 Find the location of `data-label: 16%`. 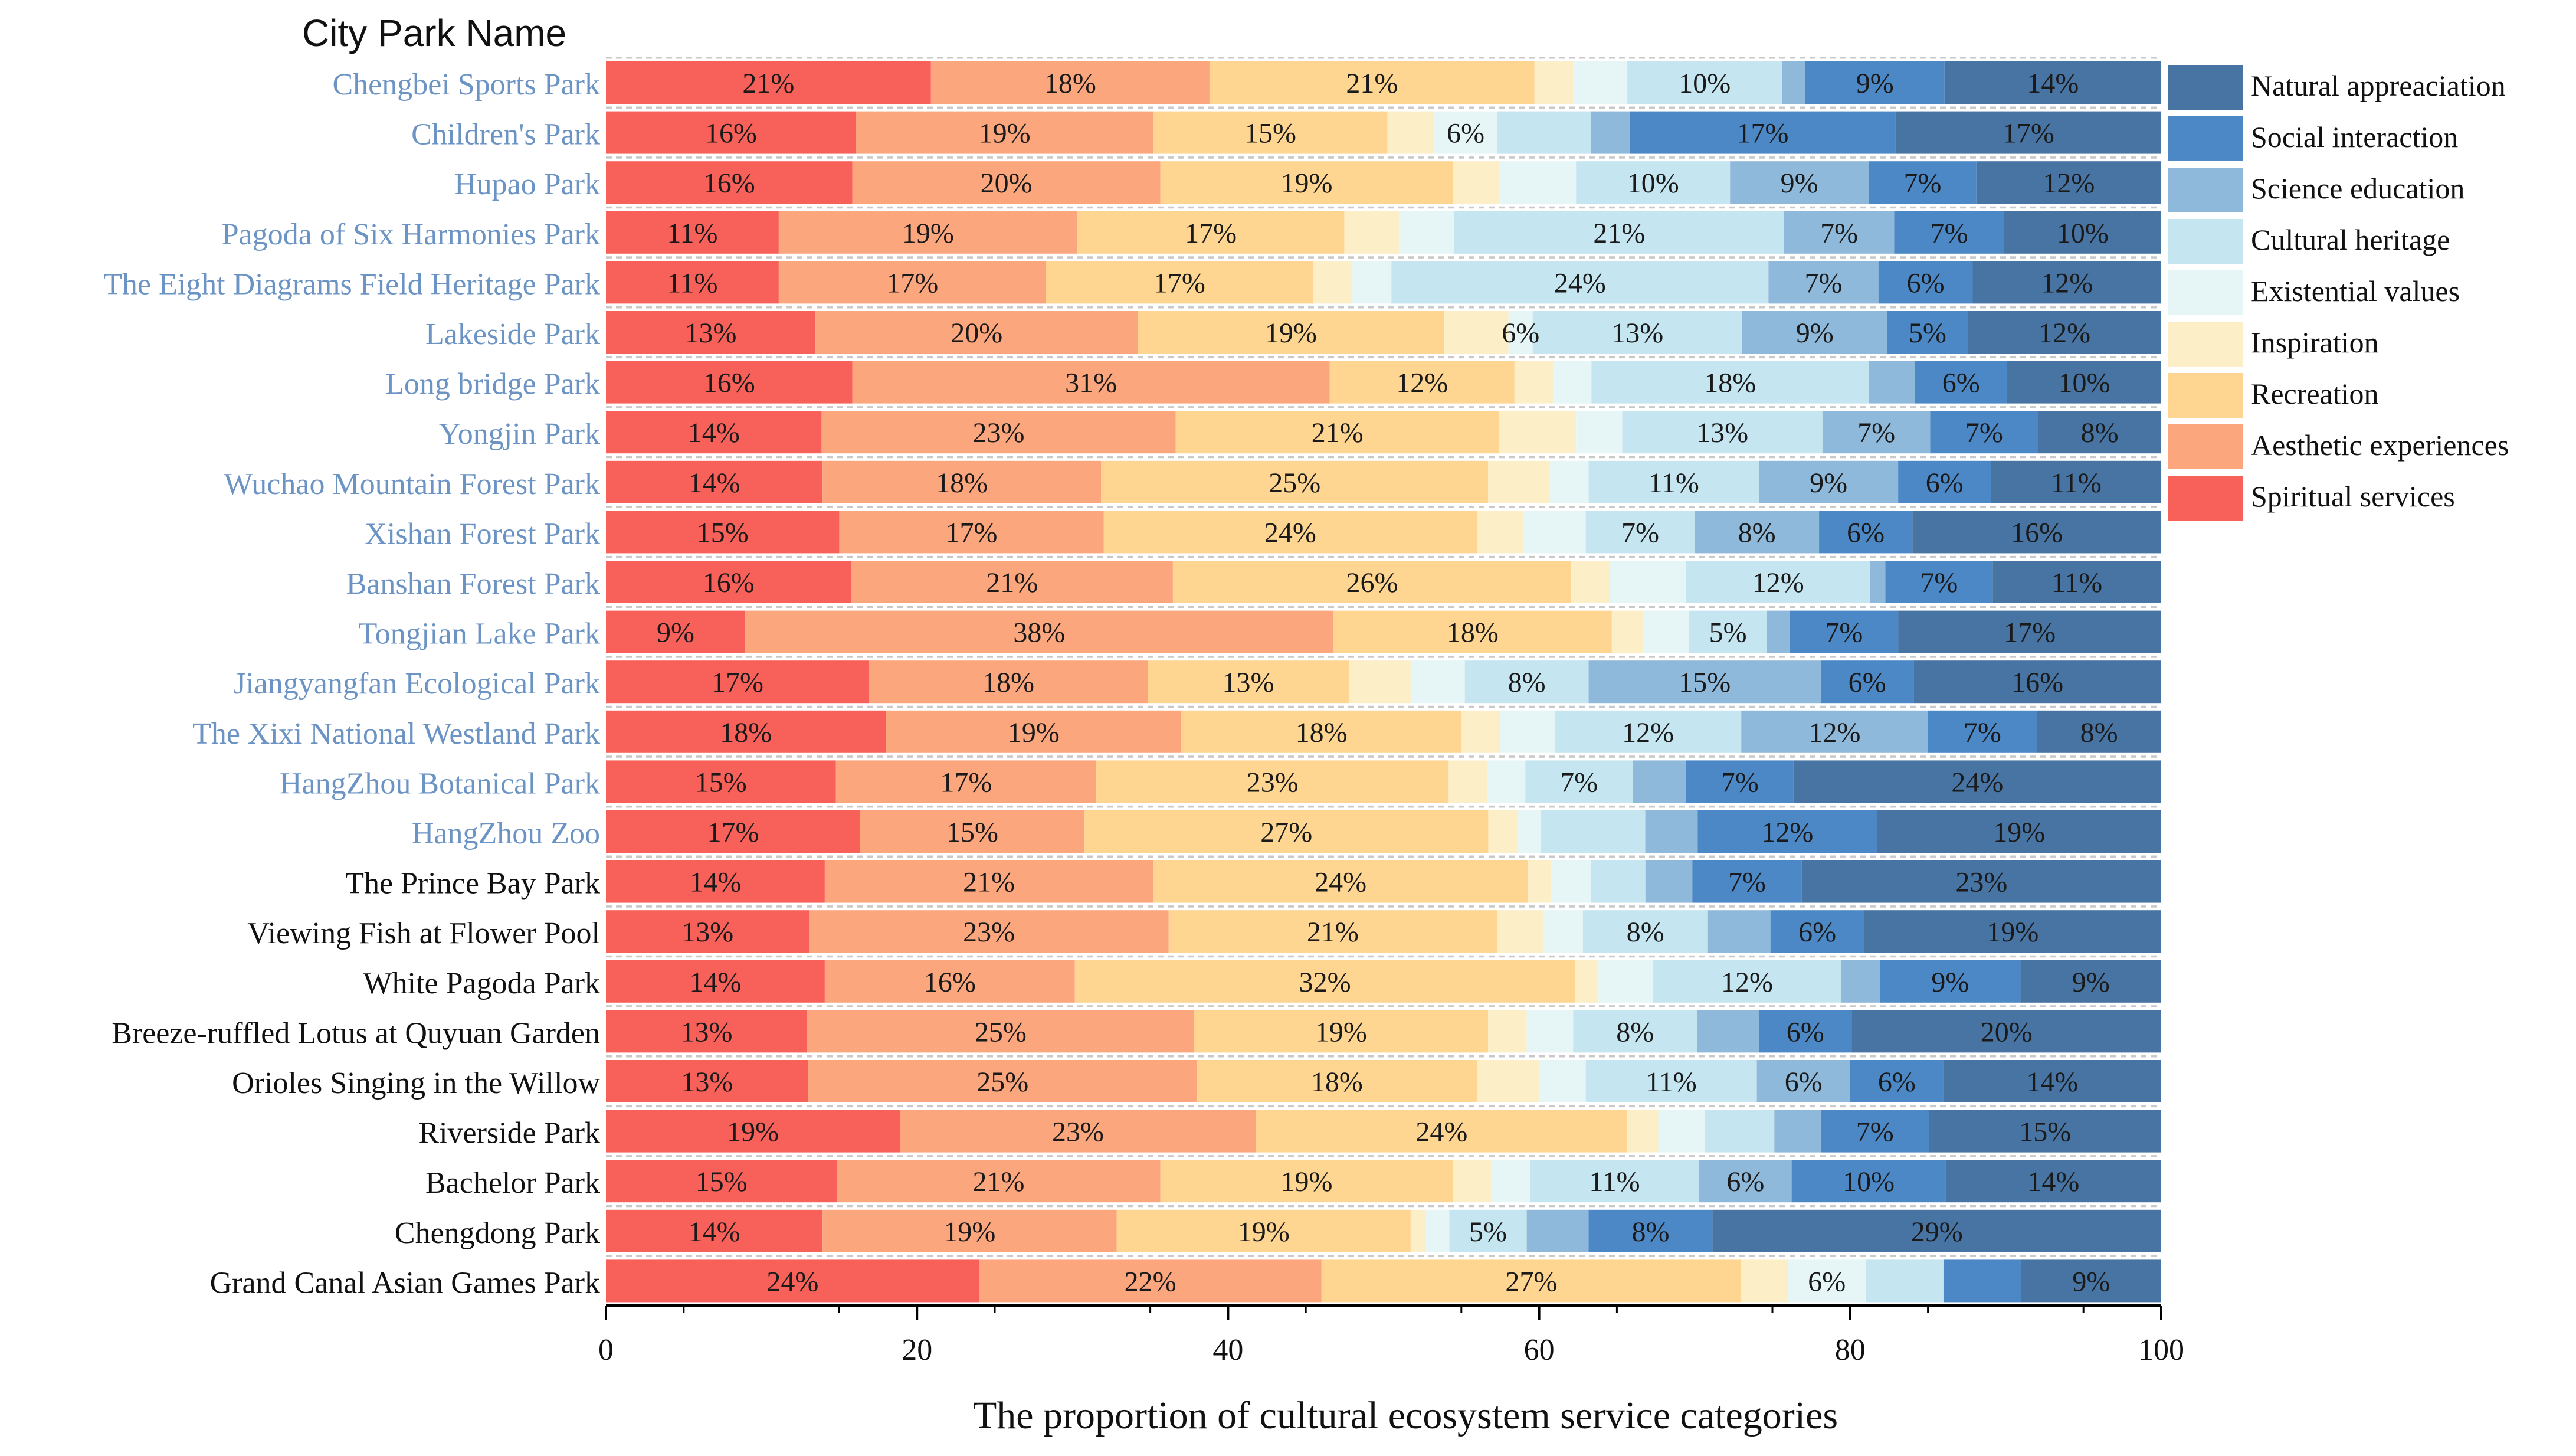

data-label: 16% is located at coordinates (2037, 532).